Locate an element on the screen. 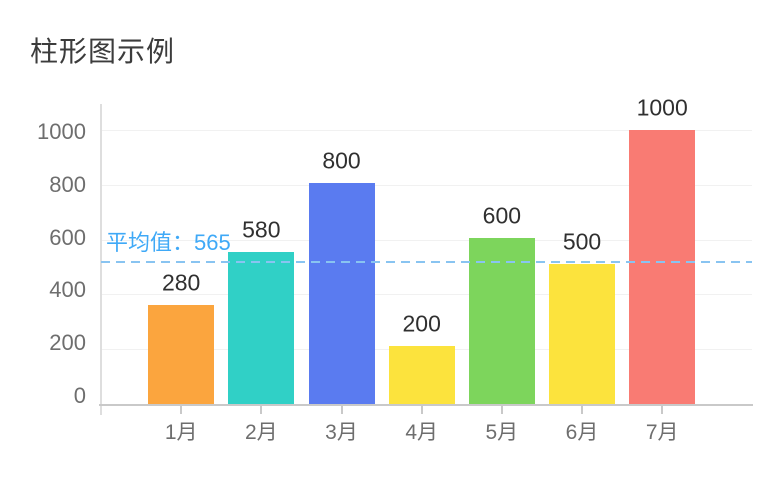 This screenshot has height=482, width=784. x-axis-tick-7月 is located at coordinates (662, 410).